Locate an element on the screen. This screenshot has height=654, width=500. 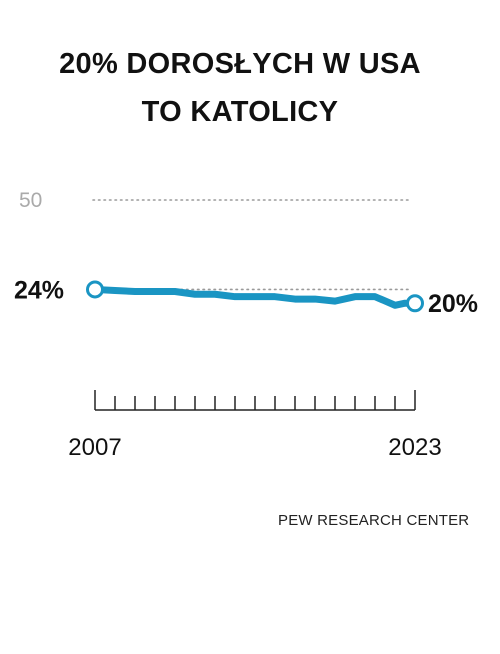
start-point-marker is located at coordinates (95, 289).